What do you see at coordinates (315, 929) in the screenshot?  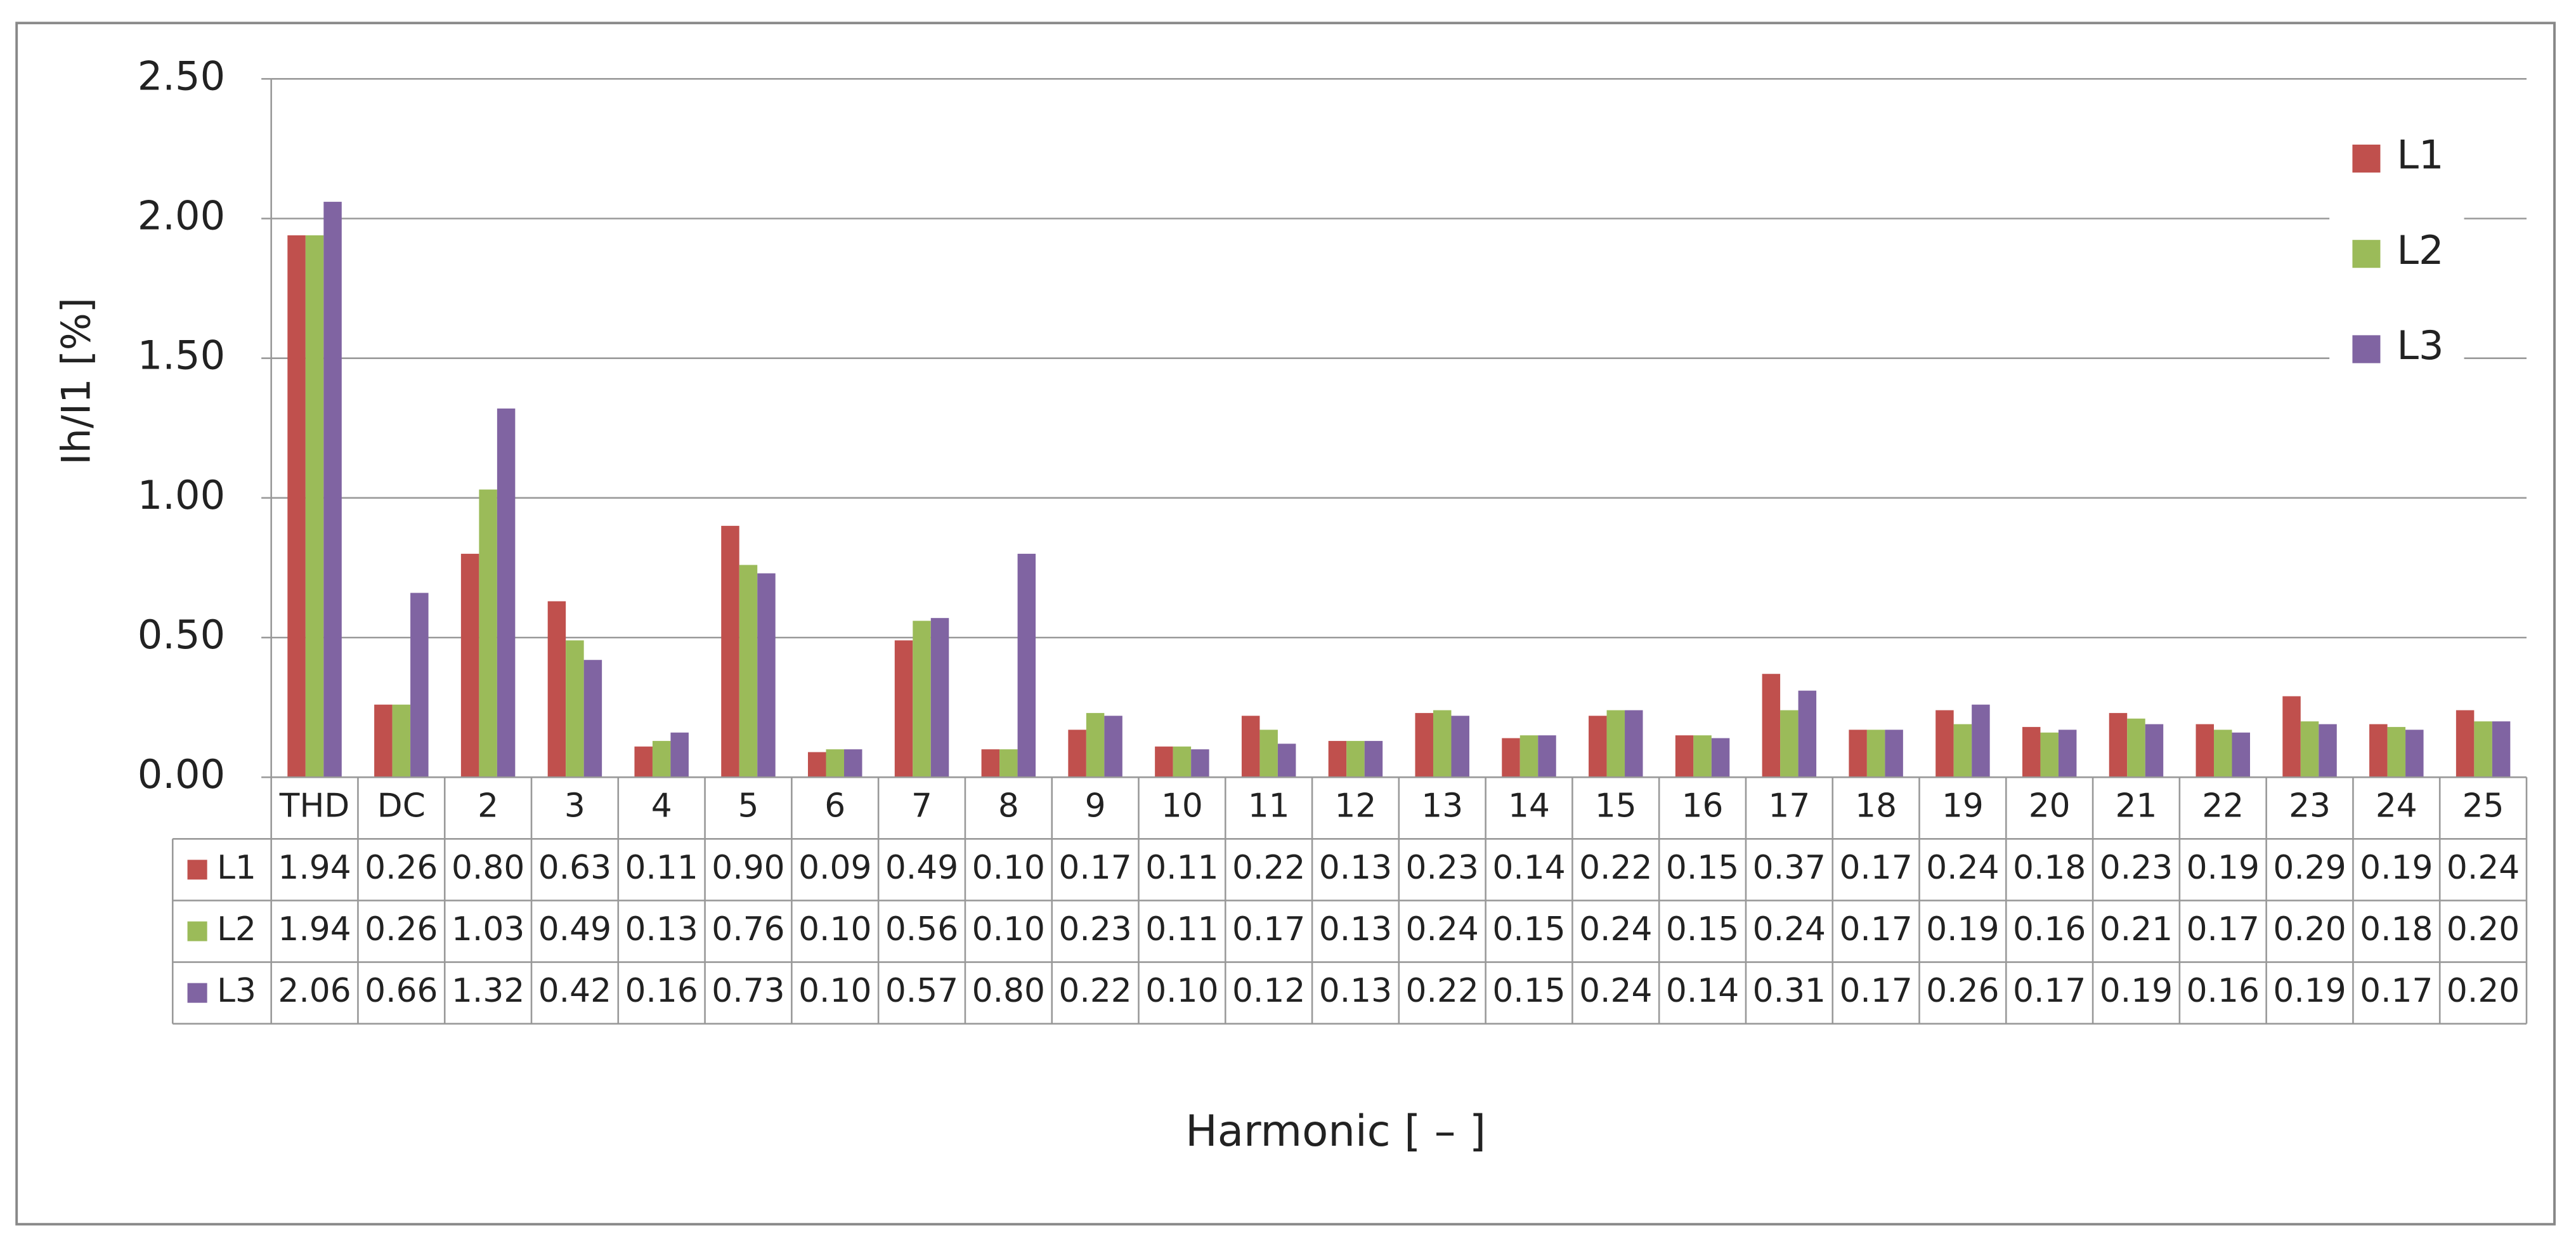 I see `table-cell: 1.94` at bounding box center [315, 929].